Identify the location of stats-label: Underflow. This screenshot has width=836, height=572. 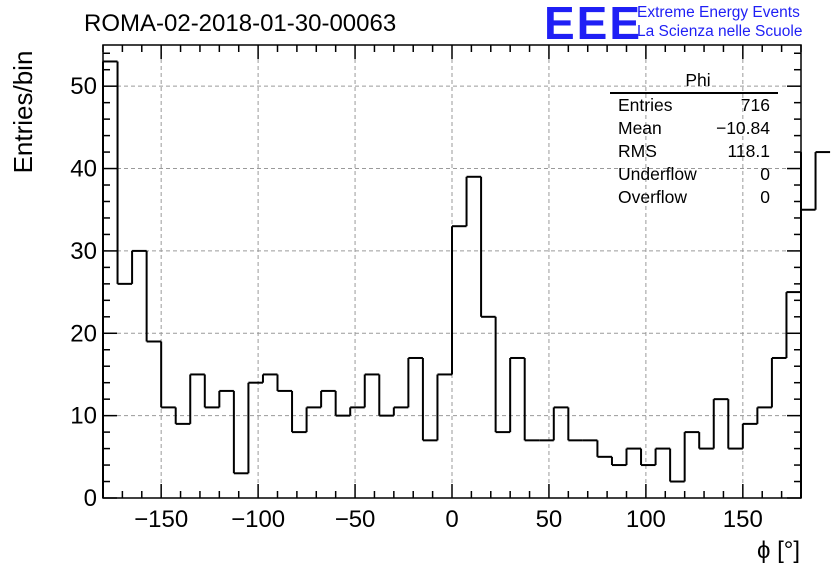
(657, 174).